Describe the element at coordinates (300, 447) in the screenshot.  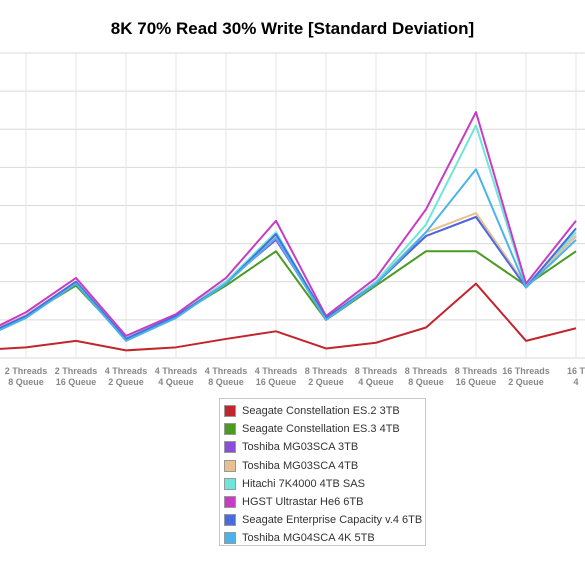
I see `legend-label: Toshiba MG03SCA 3TB` at that location.